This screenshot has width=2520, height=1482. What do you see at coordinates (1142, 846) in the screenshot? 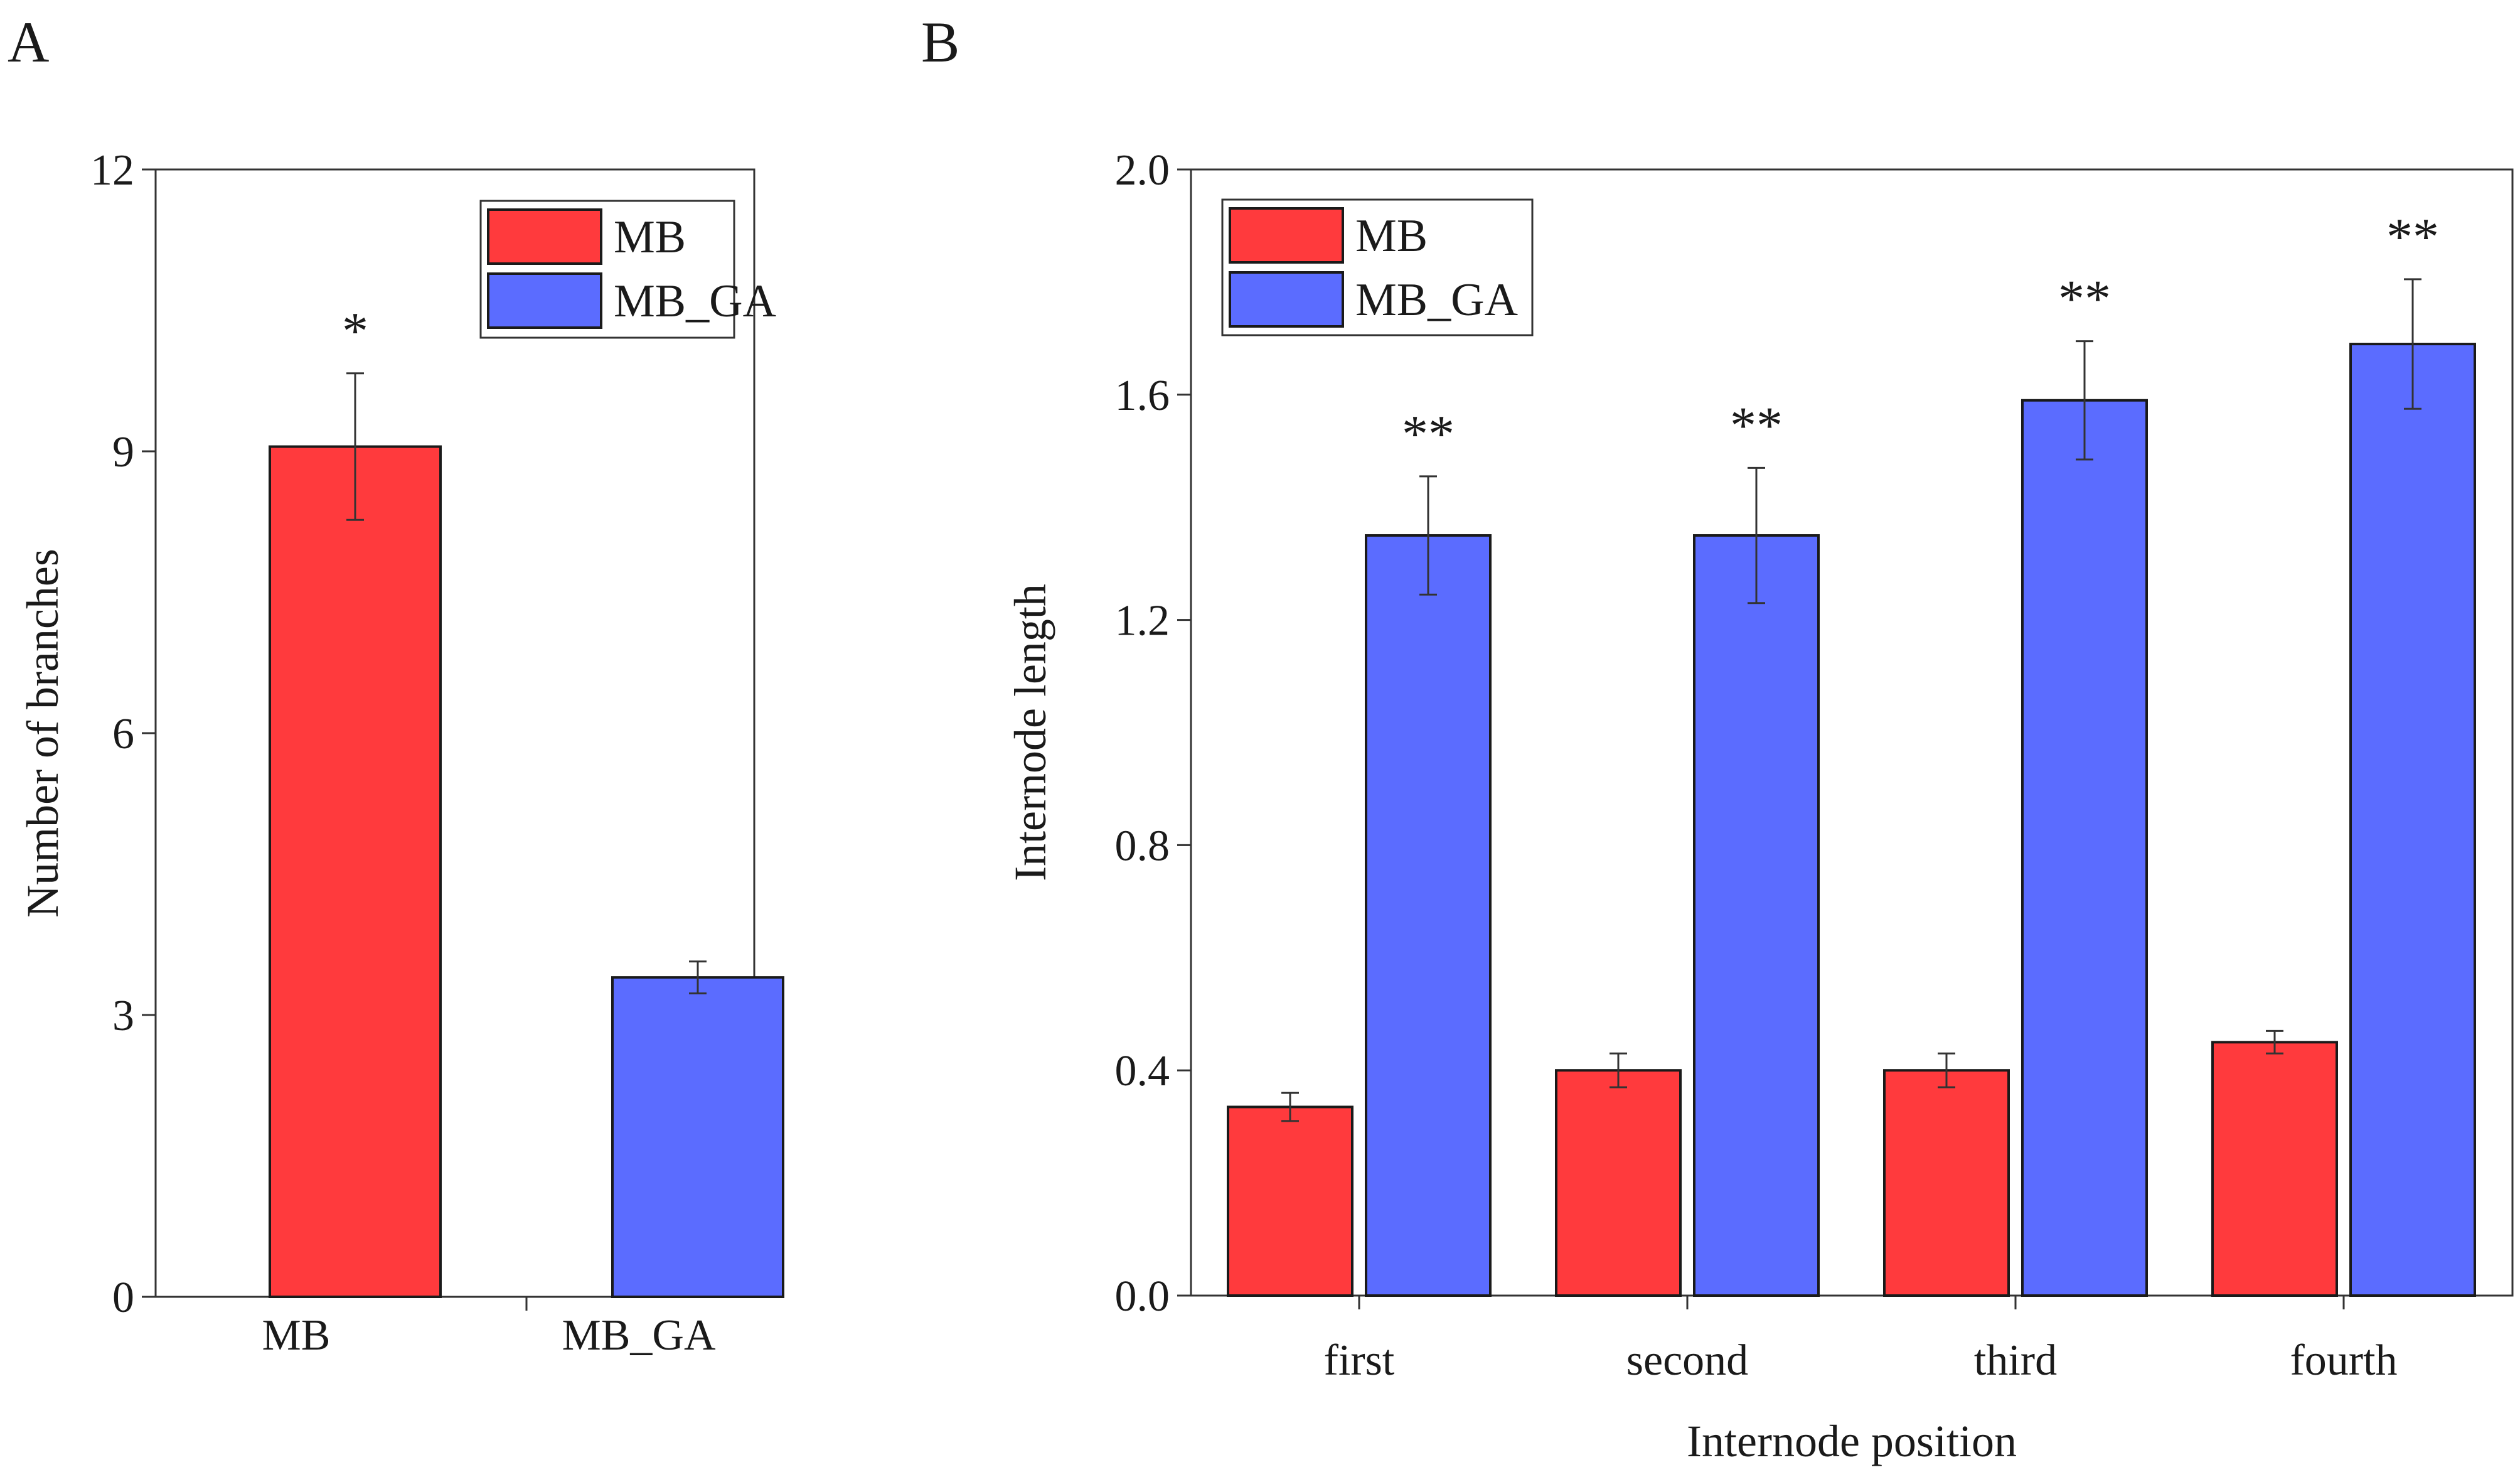
I see `y-tick-label: 0.8` at bounding box center [1142, 846].